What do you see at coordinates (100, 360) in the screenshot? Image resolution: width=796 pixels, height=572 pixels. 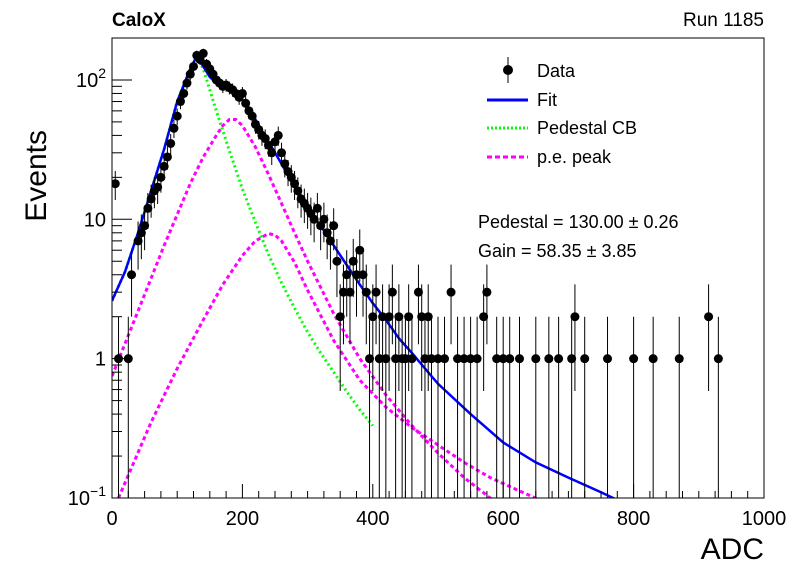 I see `y-tick-label: 1` at bounding box center [100, 360].